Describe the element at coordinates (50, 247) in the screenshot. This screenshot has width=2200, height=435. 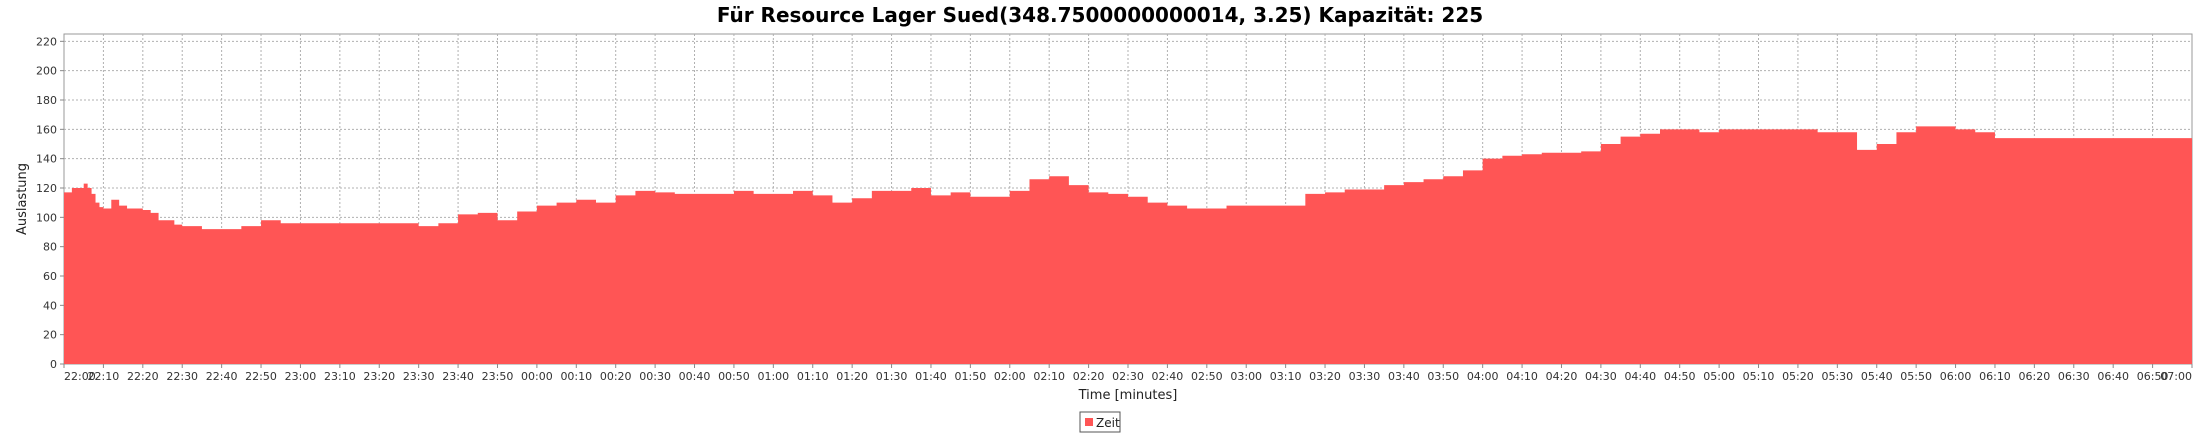
I see `y-tick-label: 80` at that location.